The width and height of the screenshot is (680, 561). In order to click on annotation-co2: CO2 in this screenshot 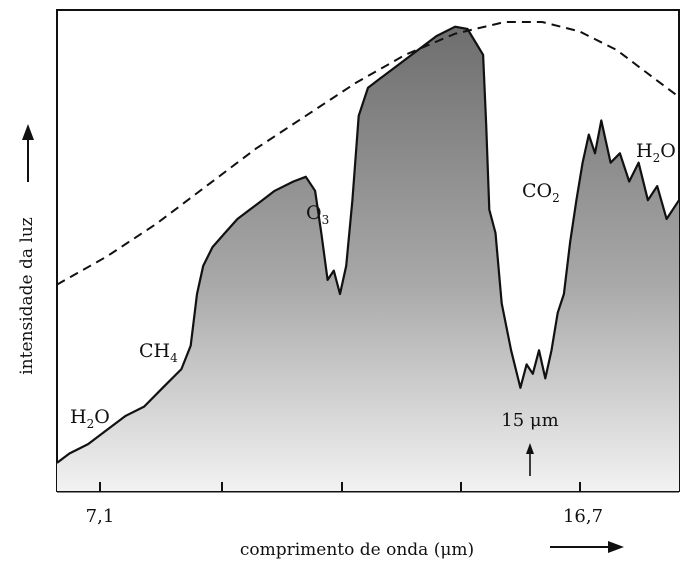, I will do `click(541, 192)`.